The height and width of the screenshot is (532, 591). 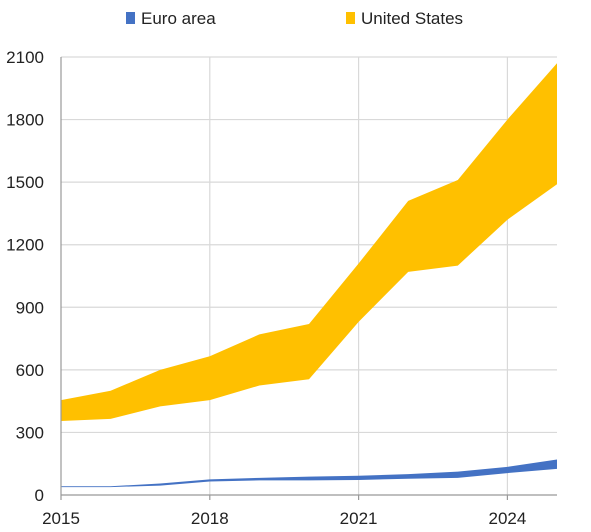 I want to click on legend-label-united-states: United States, so click(x=412, y=18).